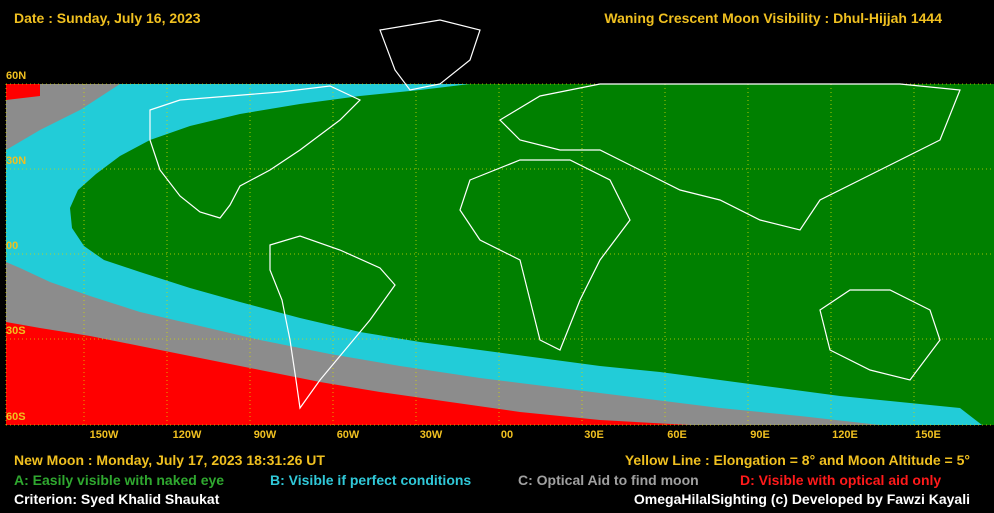 The width and height of the screenshot is (994, 513). Describe the element at coordinates (594, 435) in the screenshot. I see `lon-label-30e: 30E` at that location.